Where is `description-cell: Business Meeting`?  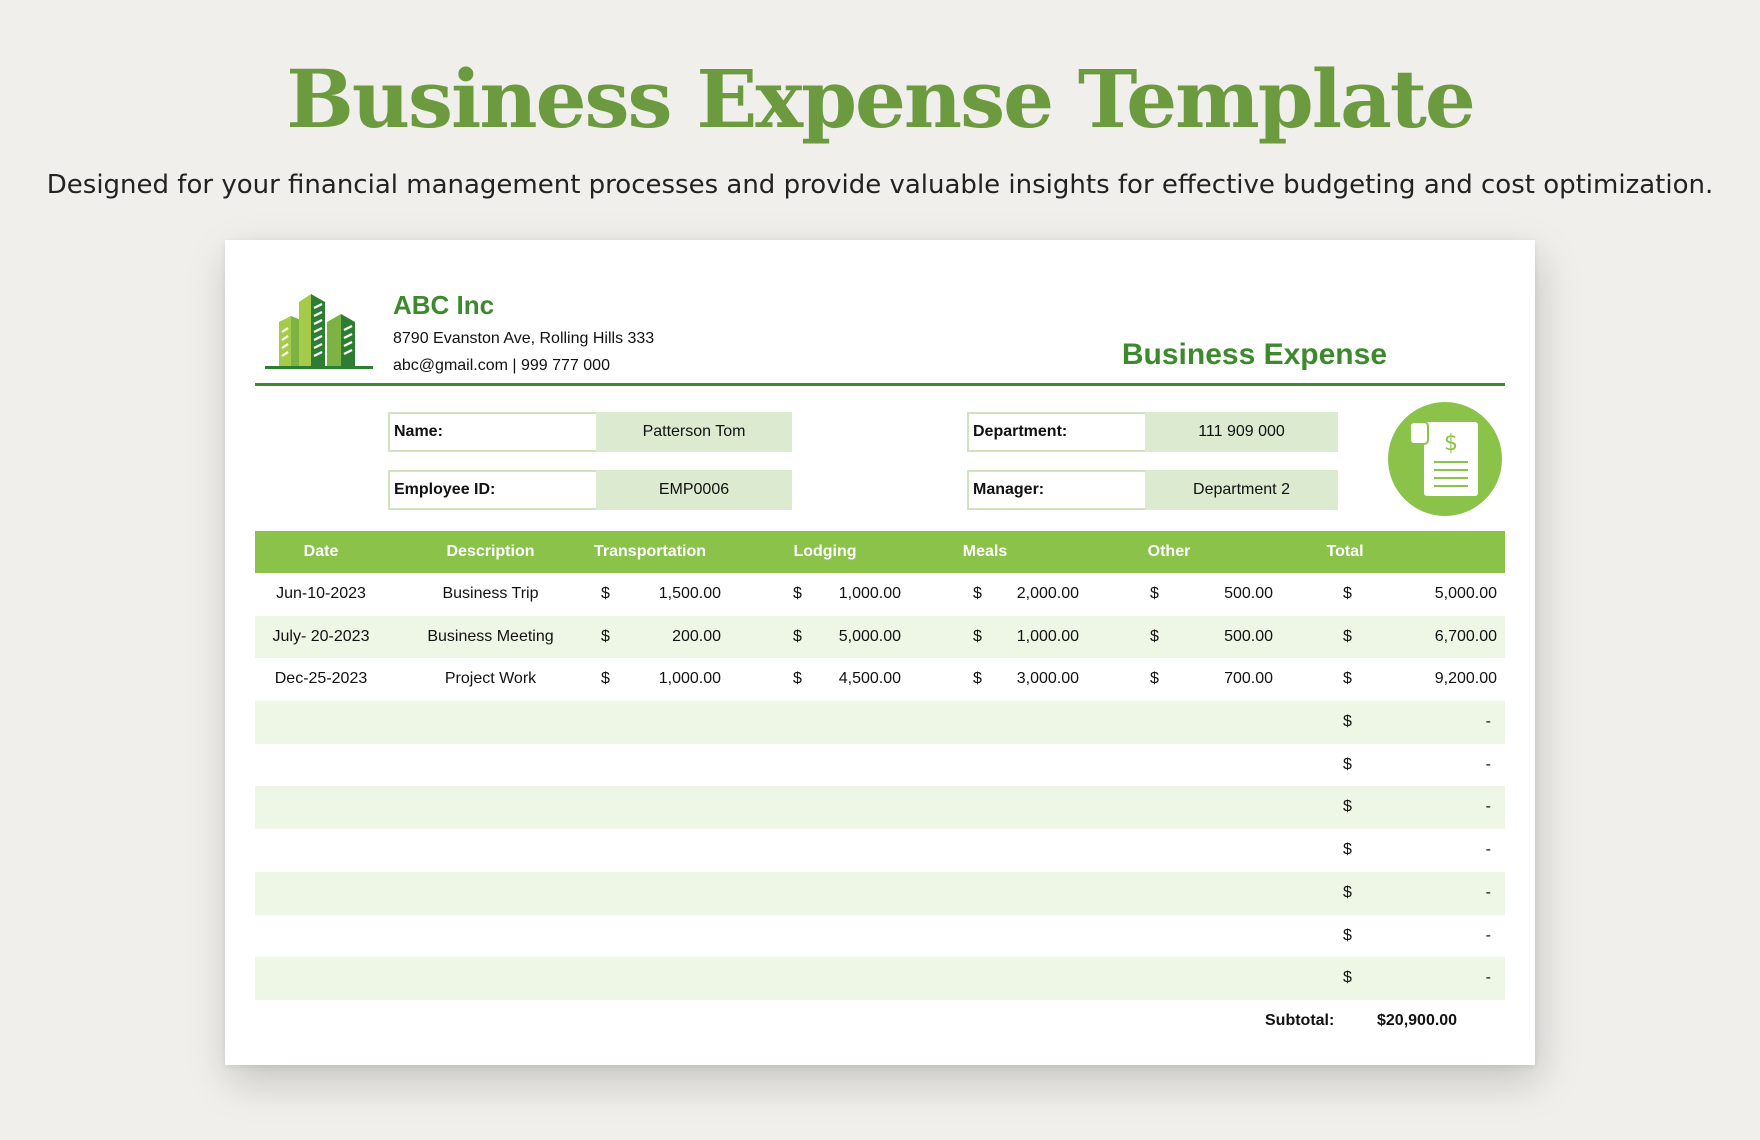
description-cell: Business Meeting is located at coordinates (490, 636).